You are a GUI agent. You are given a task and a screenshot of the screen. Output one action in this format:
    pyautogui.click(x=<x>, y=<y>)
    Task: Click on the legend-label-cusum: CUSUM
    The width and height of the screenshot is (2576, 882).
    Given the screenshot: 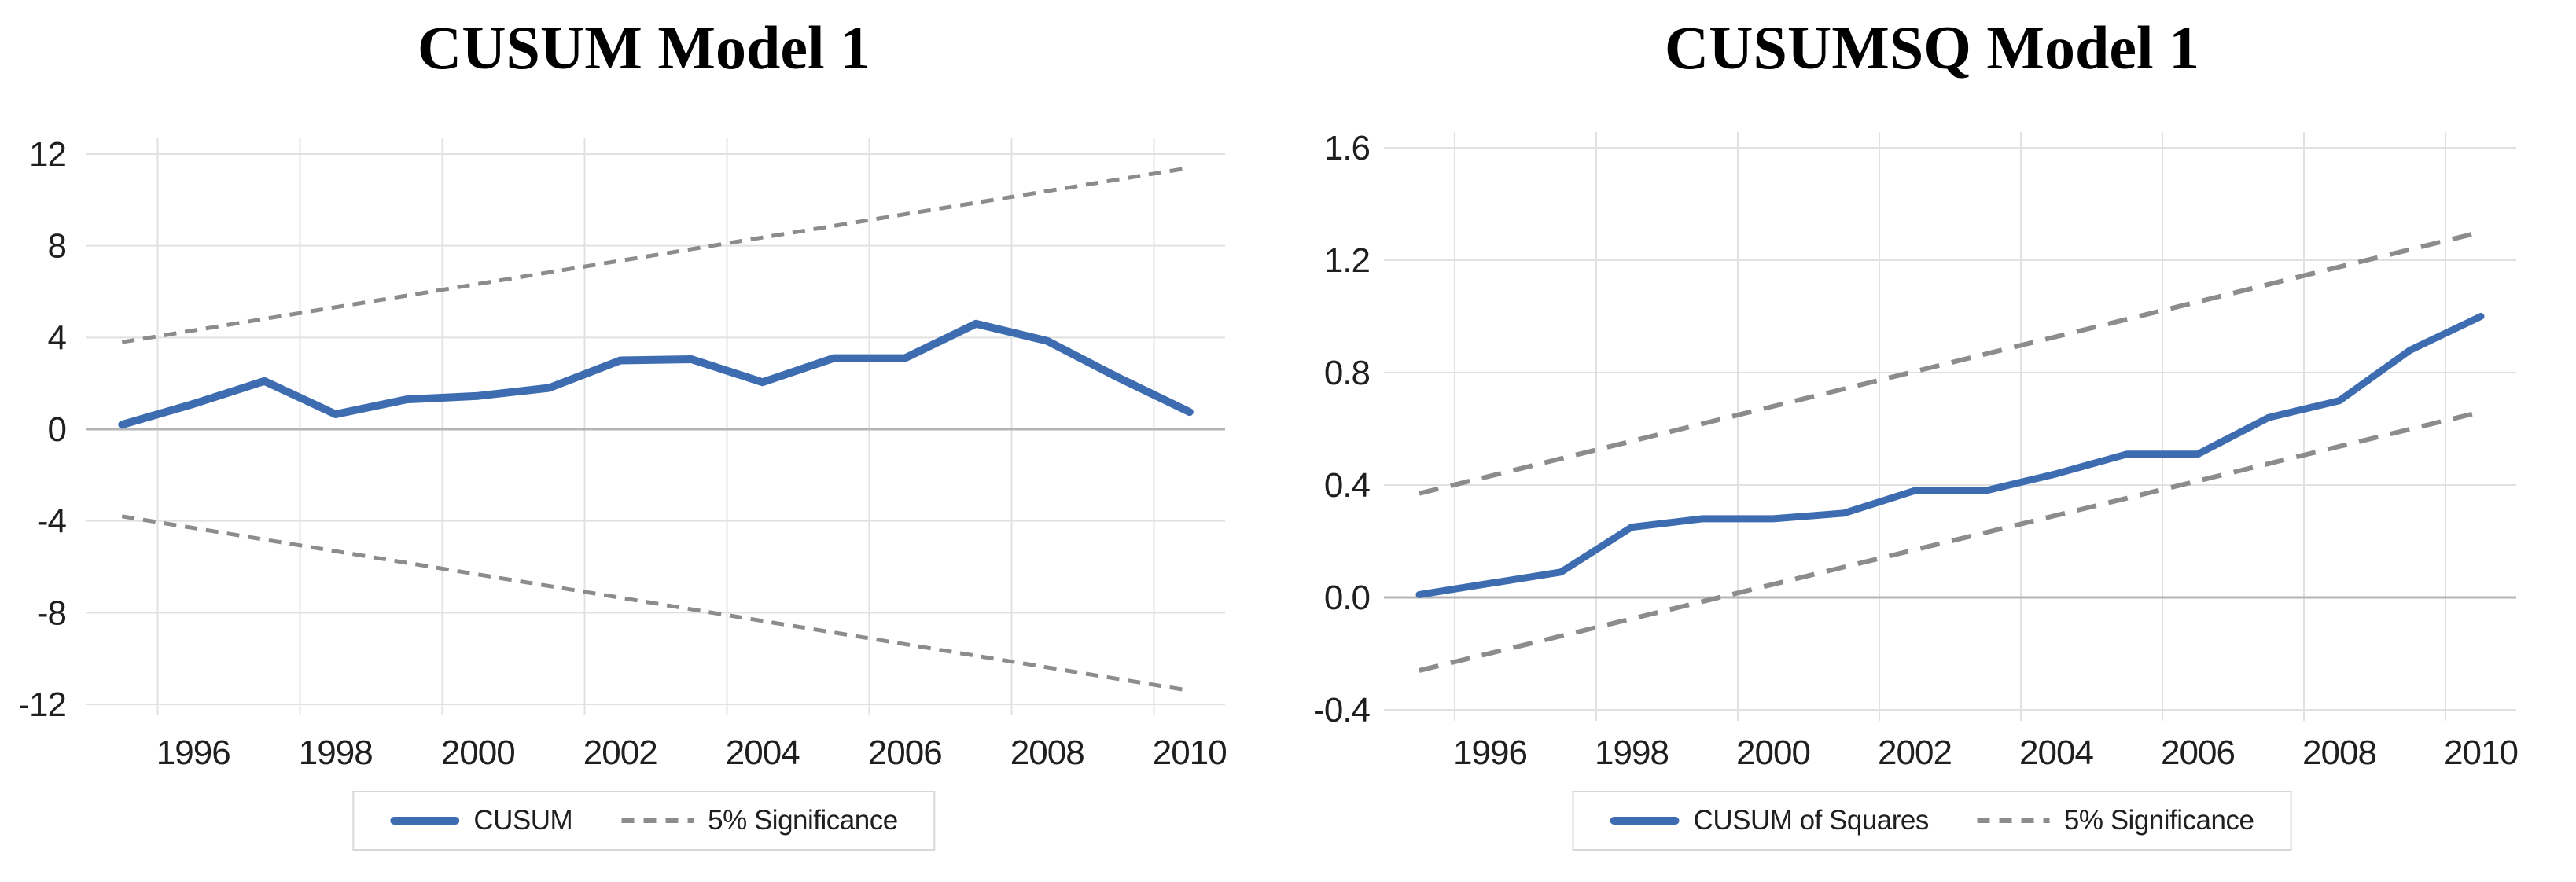 What is the action you would take?
    pyautogui.click(x=523, y=821)
    